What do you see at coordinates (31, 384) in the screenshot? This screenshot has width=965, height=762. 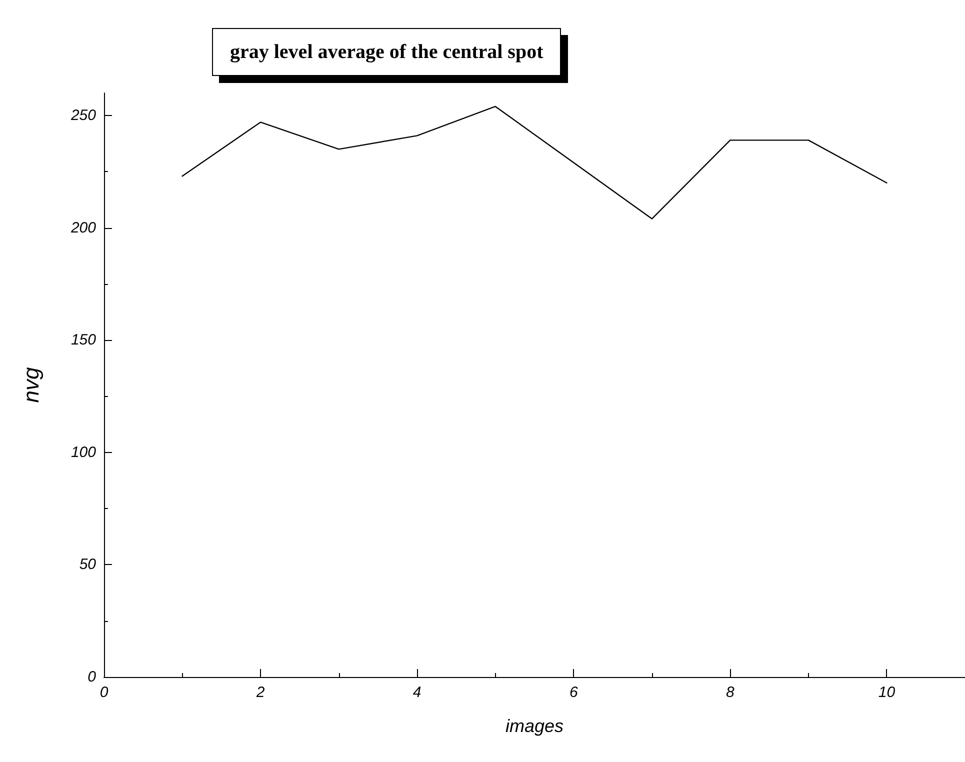 I see `y-axis-title: nvg` at bounding box center [31, 384].